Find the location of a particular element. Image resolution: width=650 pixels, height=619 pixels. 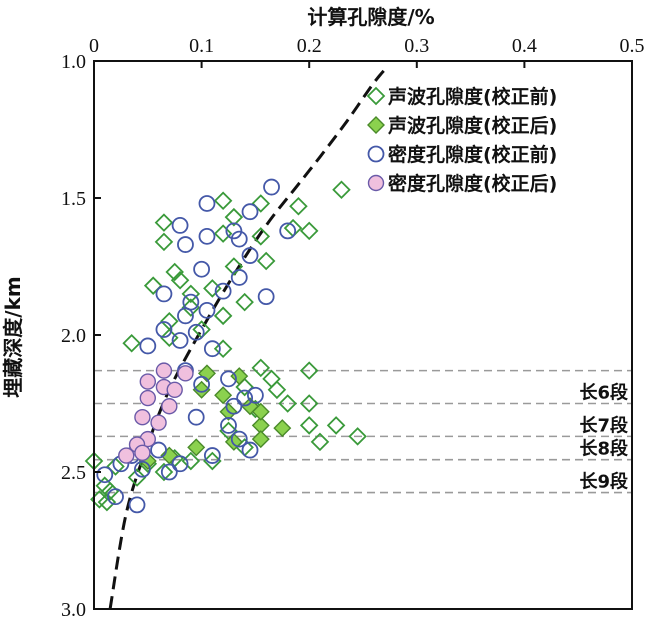

x-tick-label: 0.5 is located at coordinates (632, 46).